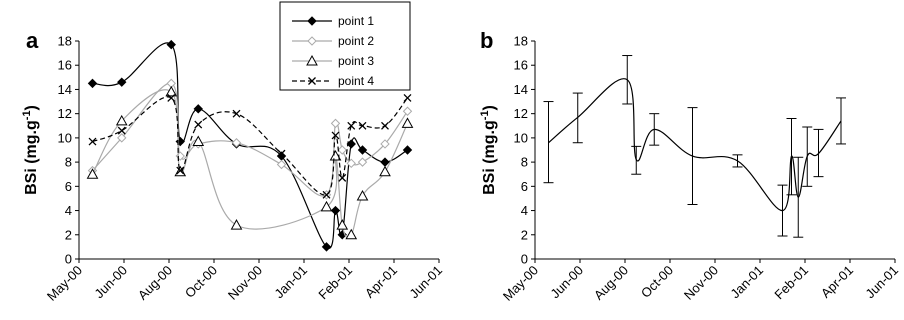 The image size is (904, 320). What do you see at coordinates (488, 150) in the screenshot?
I see `chart-b-ylabel: BSi (mg.g-1)` at bounding box center [488, 150].